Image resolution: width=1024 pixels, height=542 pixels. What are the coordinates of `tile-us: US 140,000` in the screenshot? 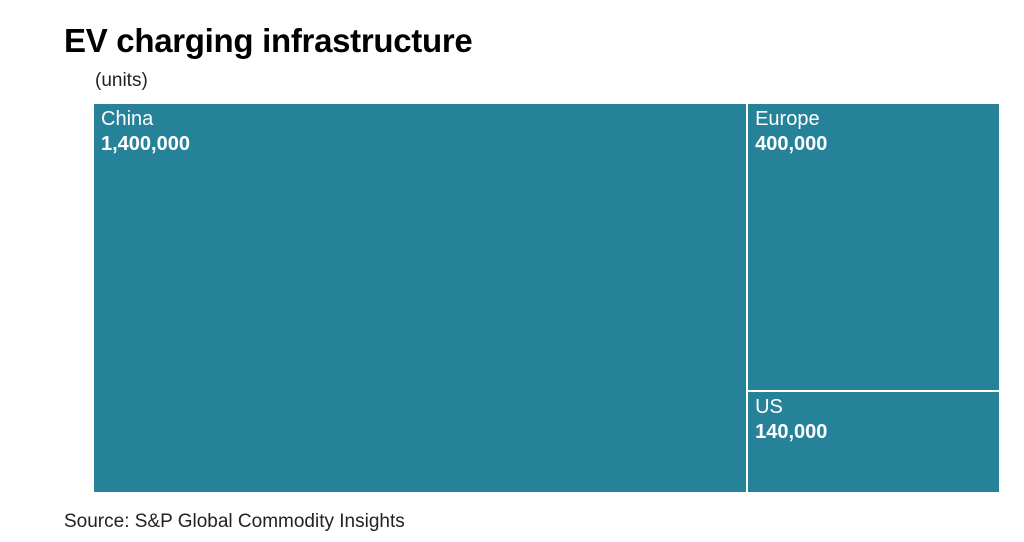 It's located at (873, 441).